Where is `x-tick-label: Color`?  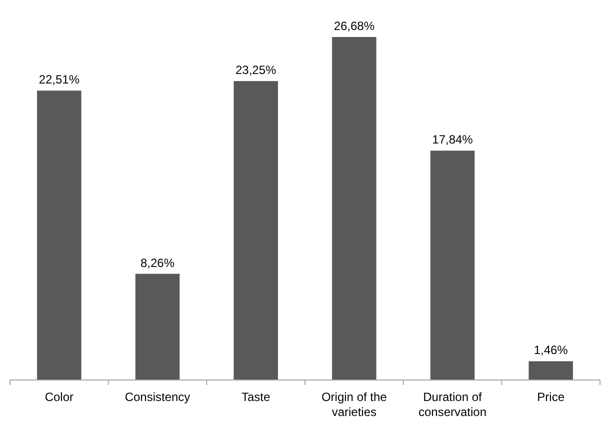 x-tick-label: Color is located at coordinates (59, 397).